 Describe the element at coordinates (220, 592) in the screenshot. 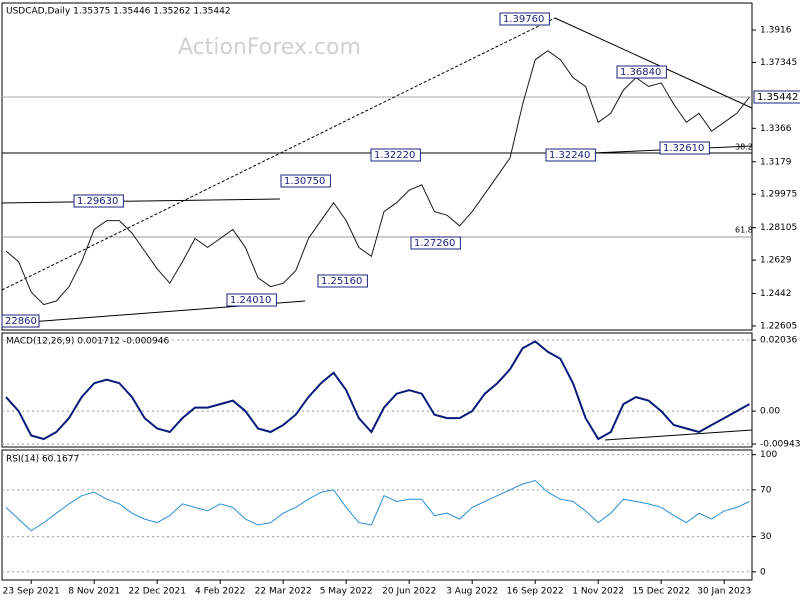

I see `x-tick-label: 4 Feb 2022` at that location.